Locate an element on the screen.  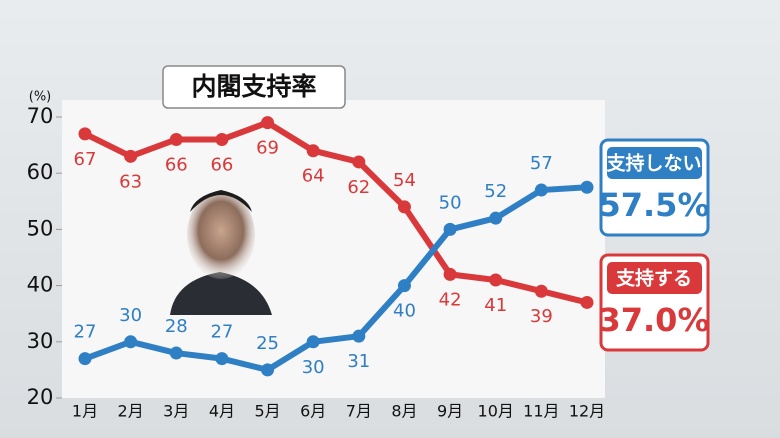
x-tick-label: 3月 is located at coordinates (176, 411).